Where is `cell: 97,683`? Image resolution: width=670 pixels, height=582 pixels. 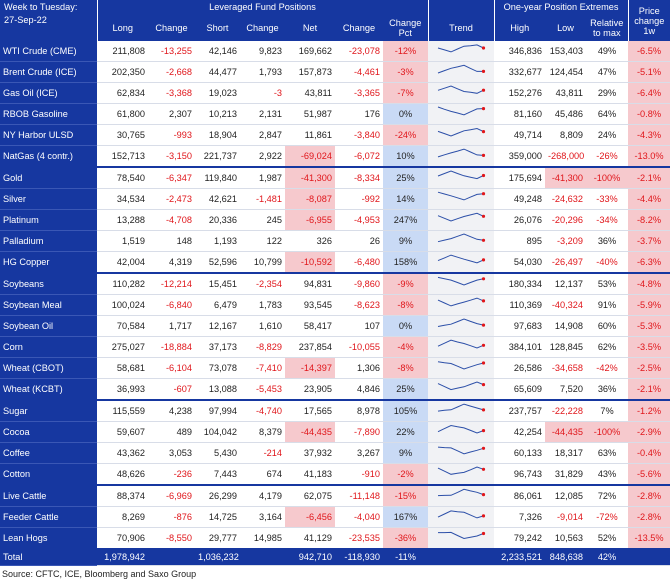
cell: 97,683 is located at coordinates (519, 326).